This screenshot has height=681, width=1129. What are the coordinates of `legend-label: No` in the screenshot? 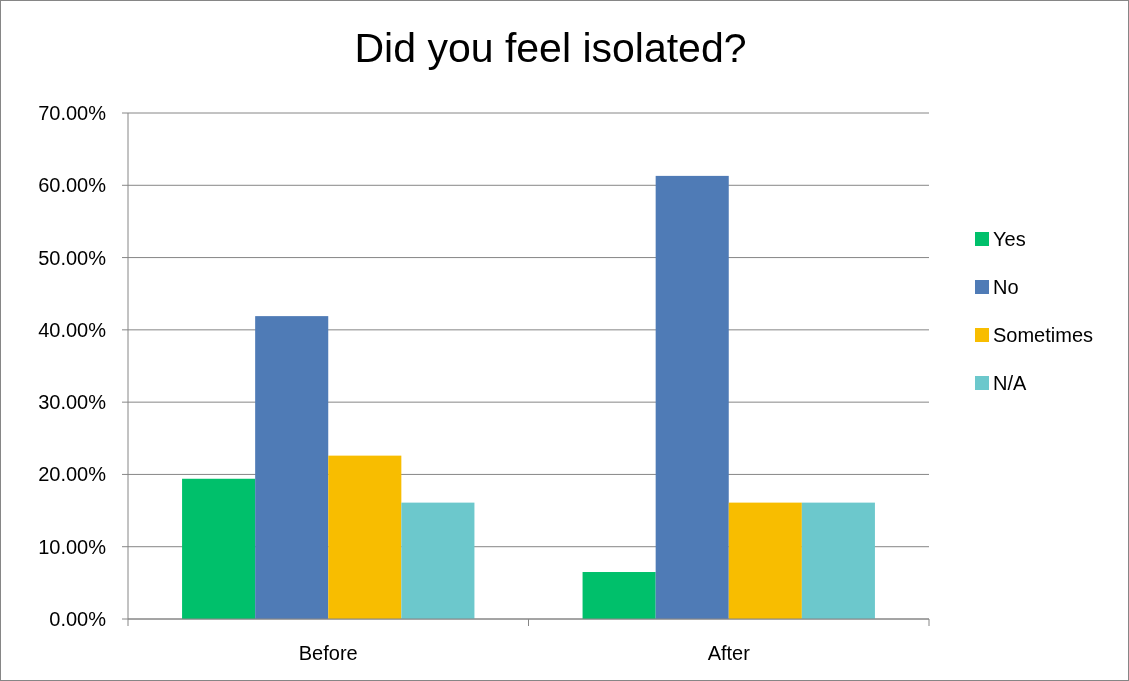 It's located at (1006, 287).